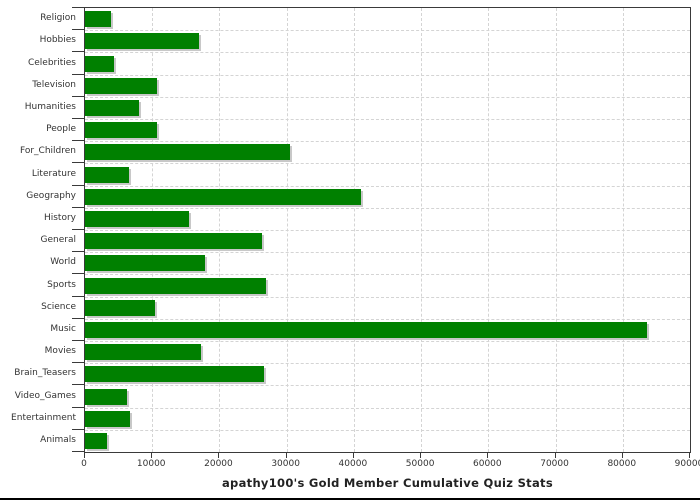  I want to click on y-axis-label: Animals, so click(58, 439).